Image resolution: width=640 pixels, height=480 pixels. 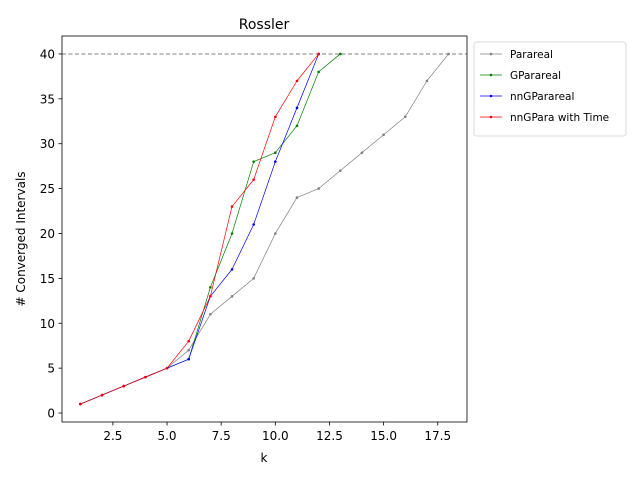 What do you see at coordinates (47, 324) in the screenshot?
I see `y-tick-label: 10` at bounding box center [47, 324].